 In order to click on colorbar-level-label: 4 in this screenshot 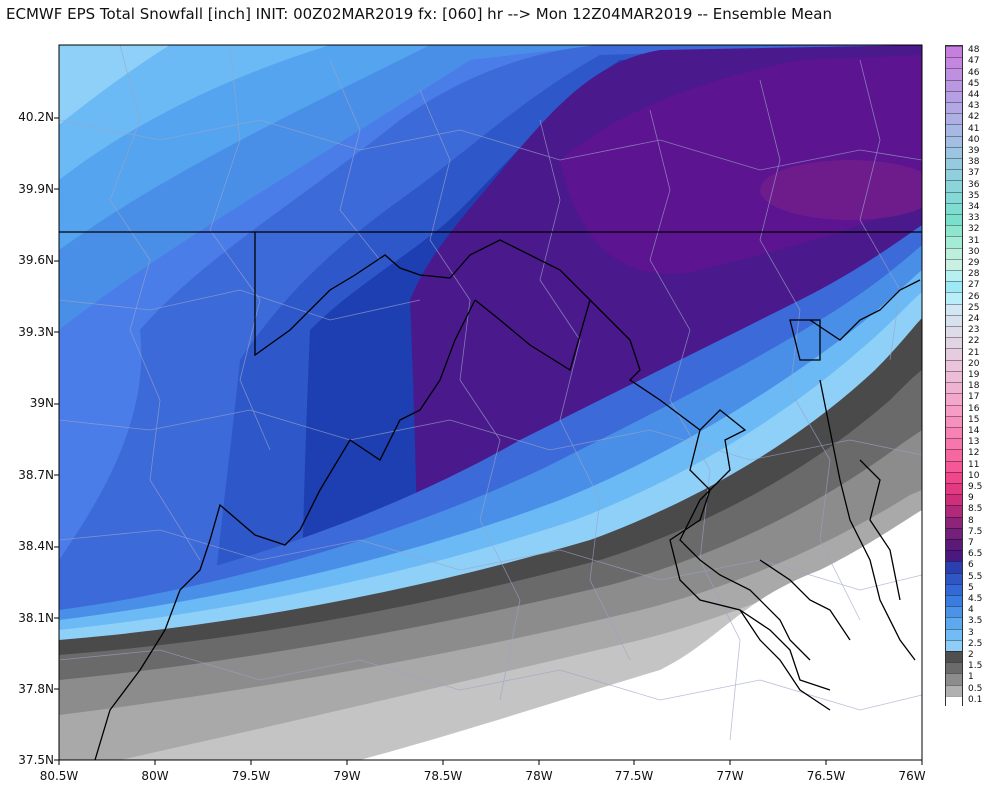, I will do `click(971, 610)`.